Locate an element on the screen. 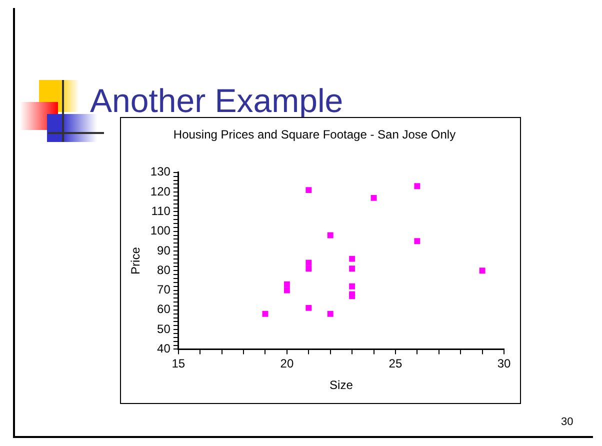 This screenshot has height=446, width=602. x-tick-label: 15 is located at coordinates (179, 363).